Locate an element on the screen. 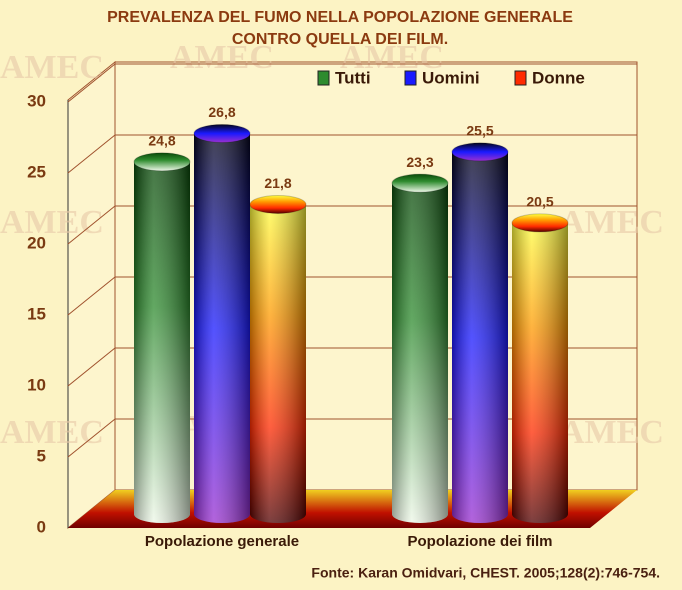  y-tick-label: 0 is located at coordinates (41, 526).